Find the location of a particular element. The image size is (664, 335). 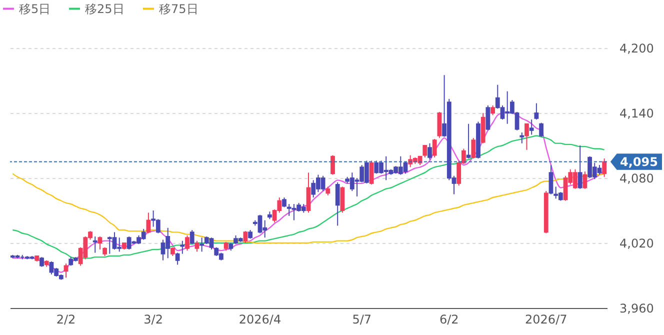

x-tick-label: 5/7 is located at coordinates (362, 319).